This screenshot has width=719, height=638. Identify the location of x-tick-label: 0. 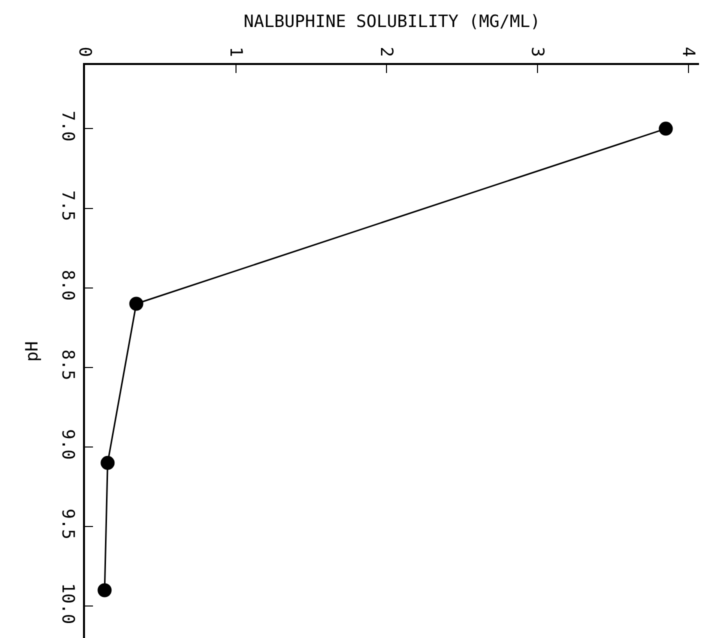
(84, 52).